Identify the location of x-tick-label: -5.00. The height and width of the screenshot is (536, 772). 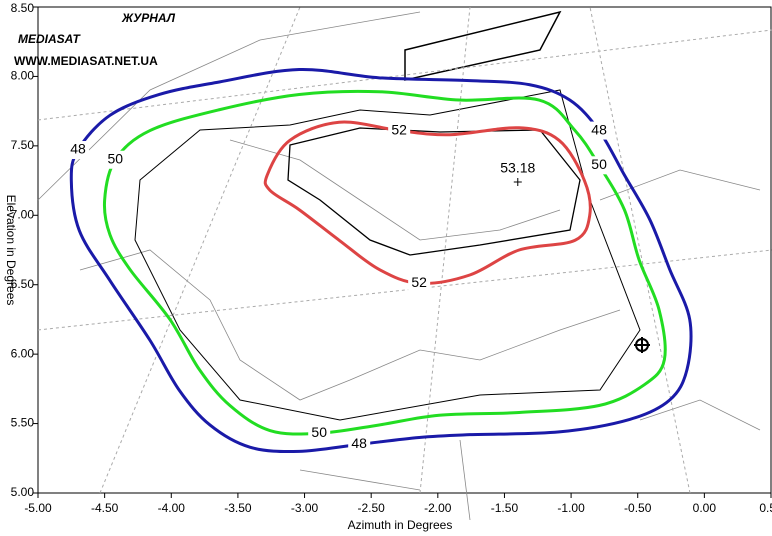
(38, 508).